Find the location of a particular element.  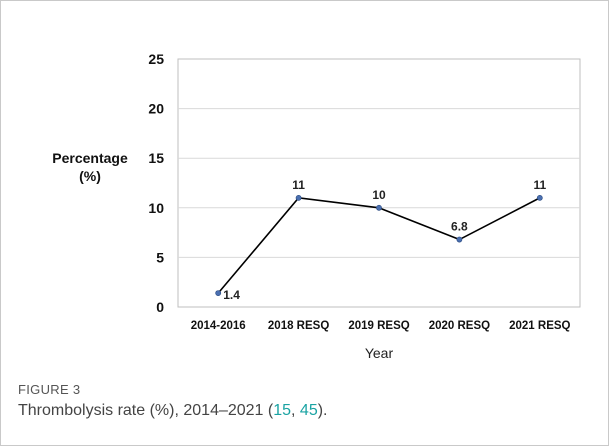

y-axis-label-line-2: (%) is located at coordinates (90, 176).